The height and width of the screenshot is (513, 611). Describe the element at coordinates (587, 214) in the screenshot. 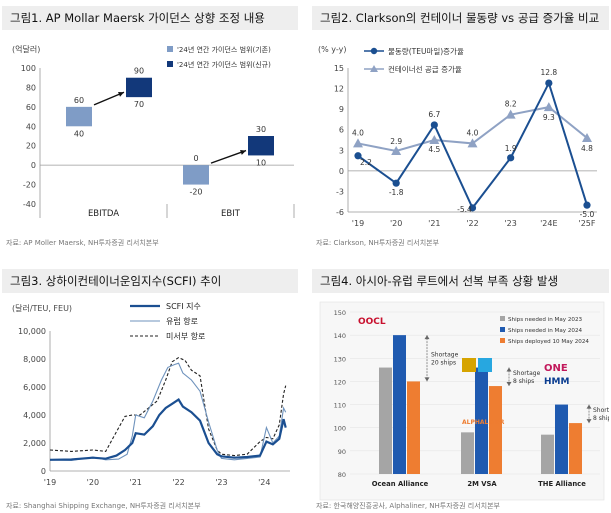

I see `volume-growth-label: -5.0` at that location.